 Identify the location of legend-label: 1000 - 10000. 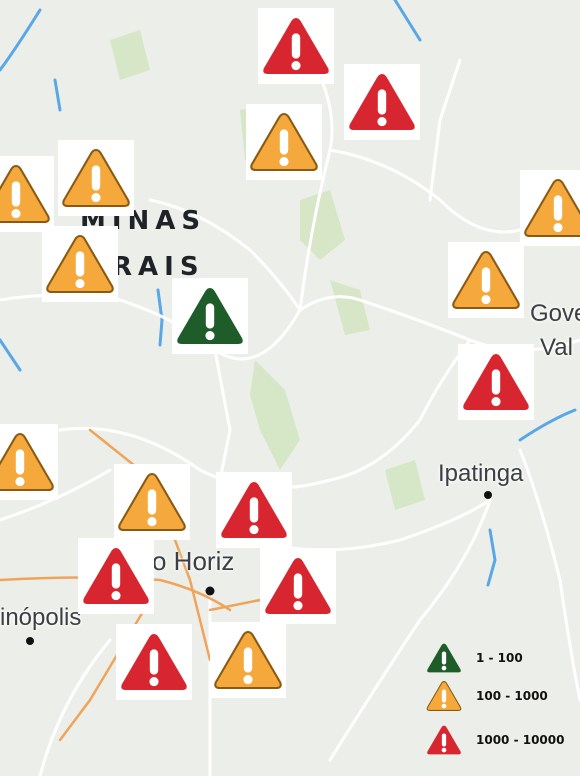
(520, 740).